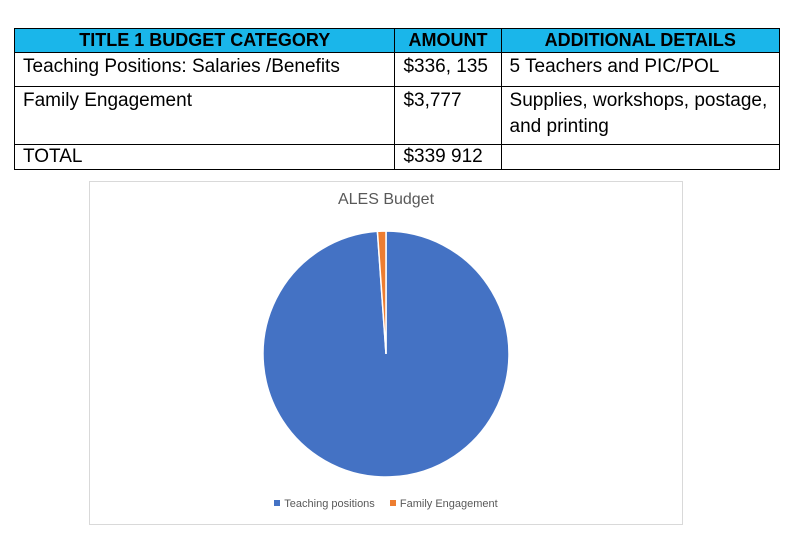  Describe the element at coordinates (386, 504) in the screenshot. I see `chart-legend: Teaching positions Family Engagement` at that location.